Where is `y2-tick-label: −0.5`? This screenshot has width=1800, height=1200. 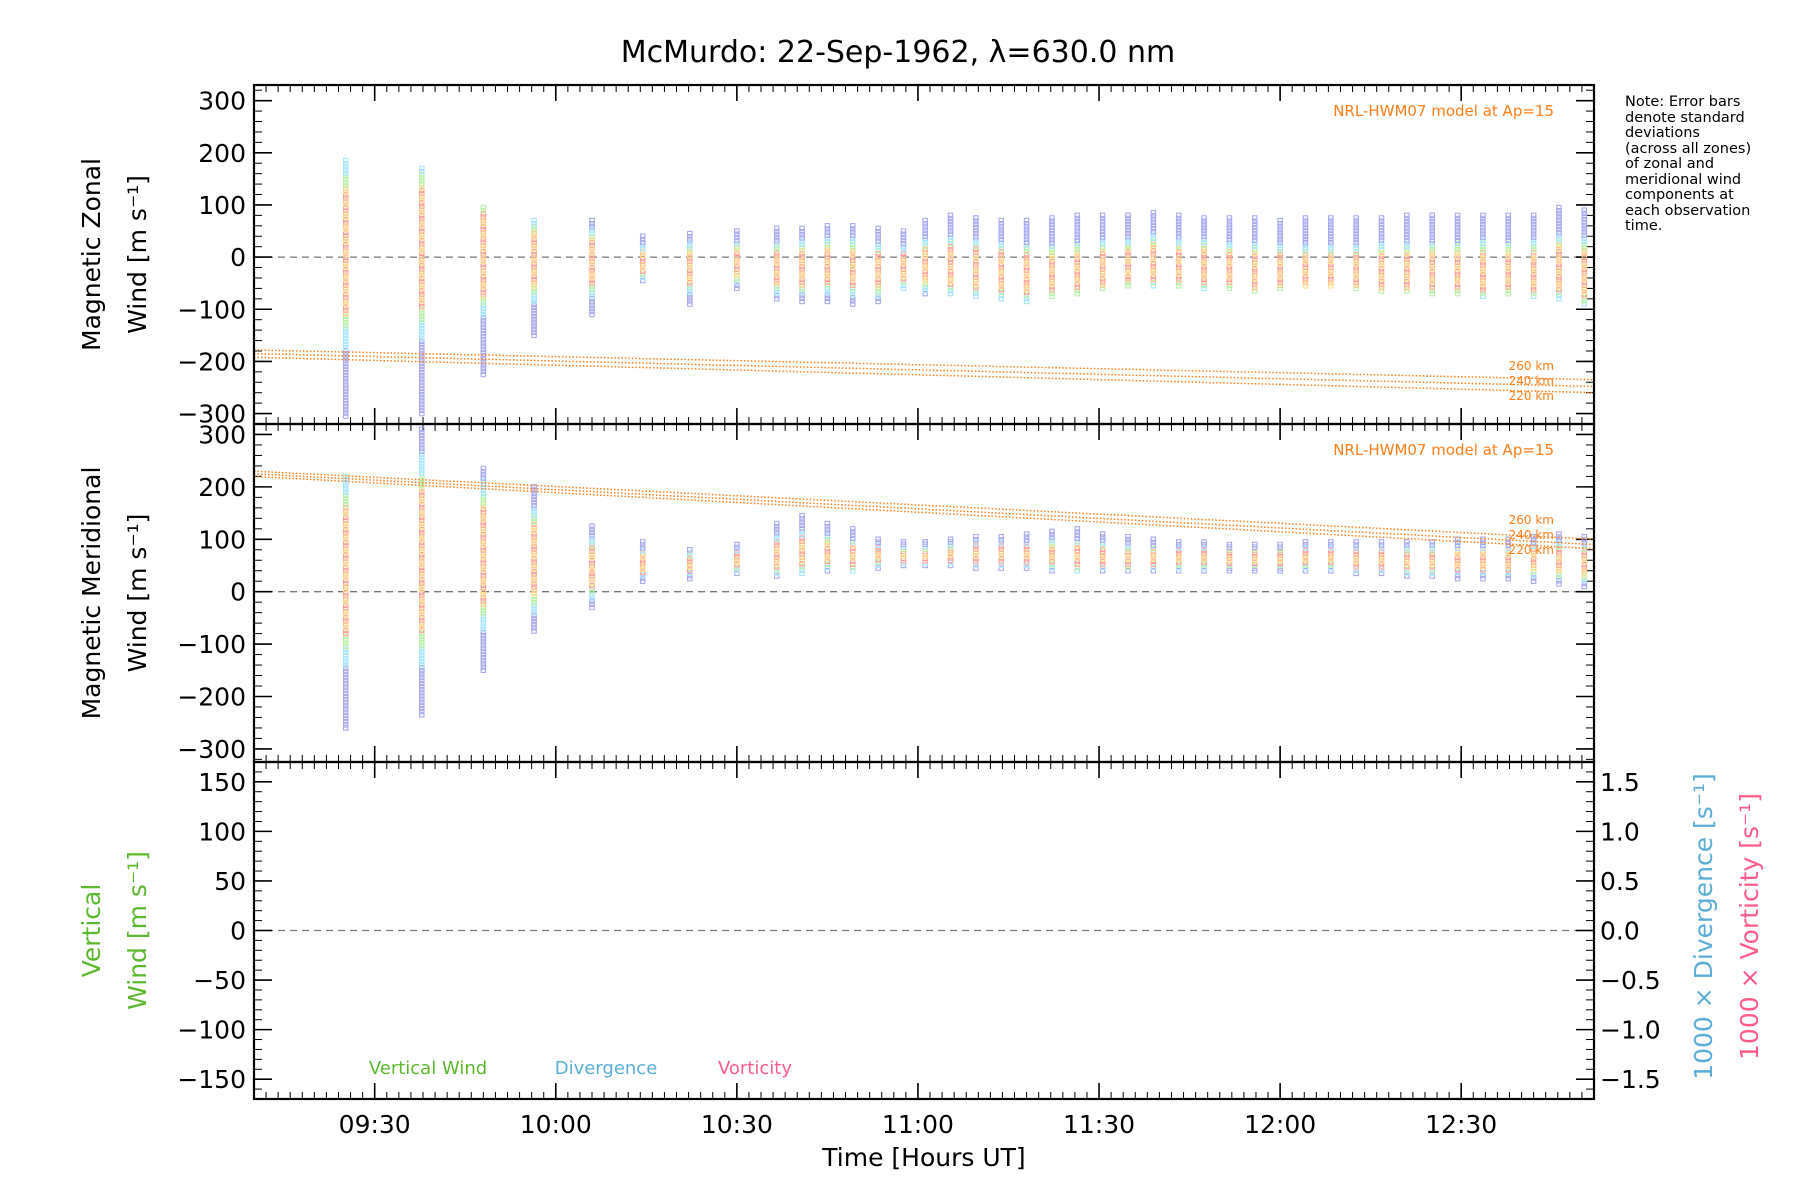 y2-tick-label: −0.5 is located at coordinates (1630, 980).